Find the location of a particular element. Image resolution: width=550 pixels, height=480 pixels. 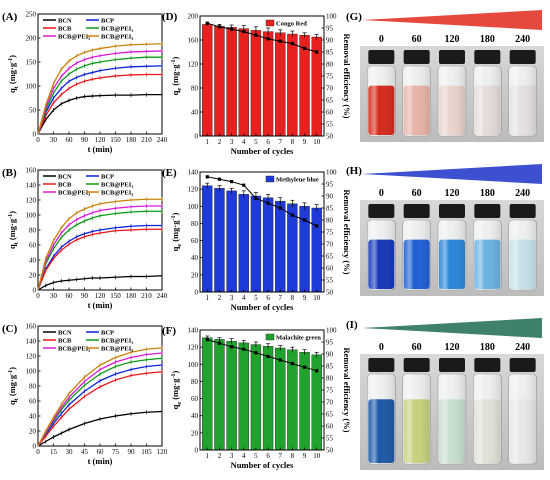

legend-entry: BCB@PEI₃ is located at coordinates (117, 348).